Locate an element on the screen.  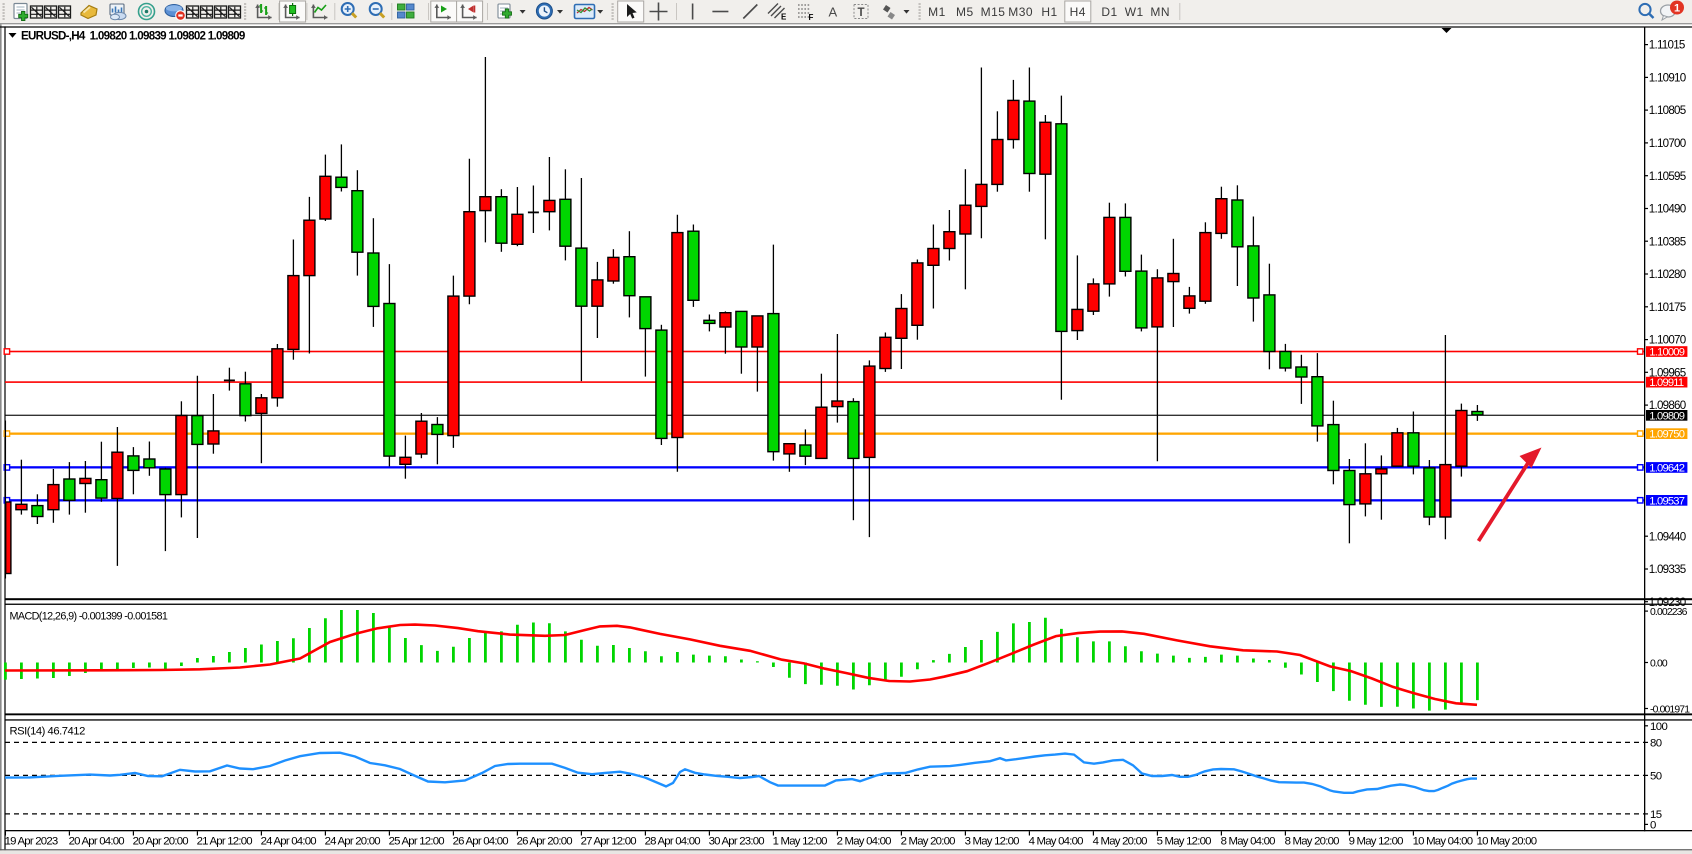
svg-text: 1.09860 is located at coordinates (1667, 405).